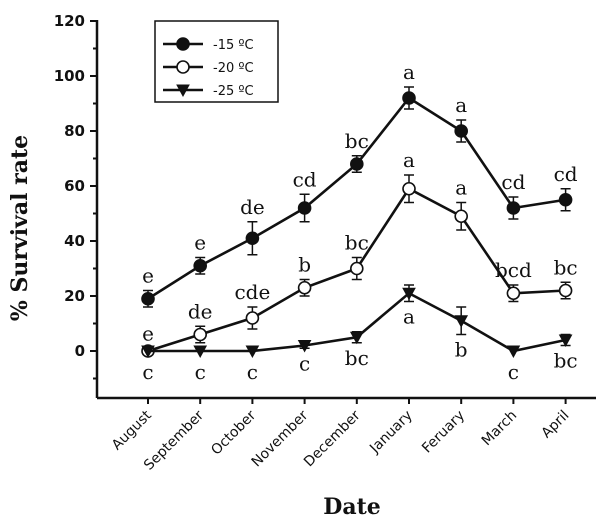 The width and height of the screenshot is (613, 529). What do you see at coordinates (332, 438) in the screenshot?
I see `x-tick-label: December` at bounding box center [332, 438].